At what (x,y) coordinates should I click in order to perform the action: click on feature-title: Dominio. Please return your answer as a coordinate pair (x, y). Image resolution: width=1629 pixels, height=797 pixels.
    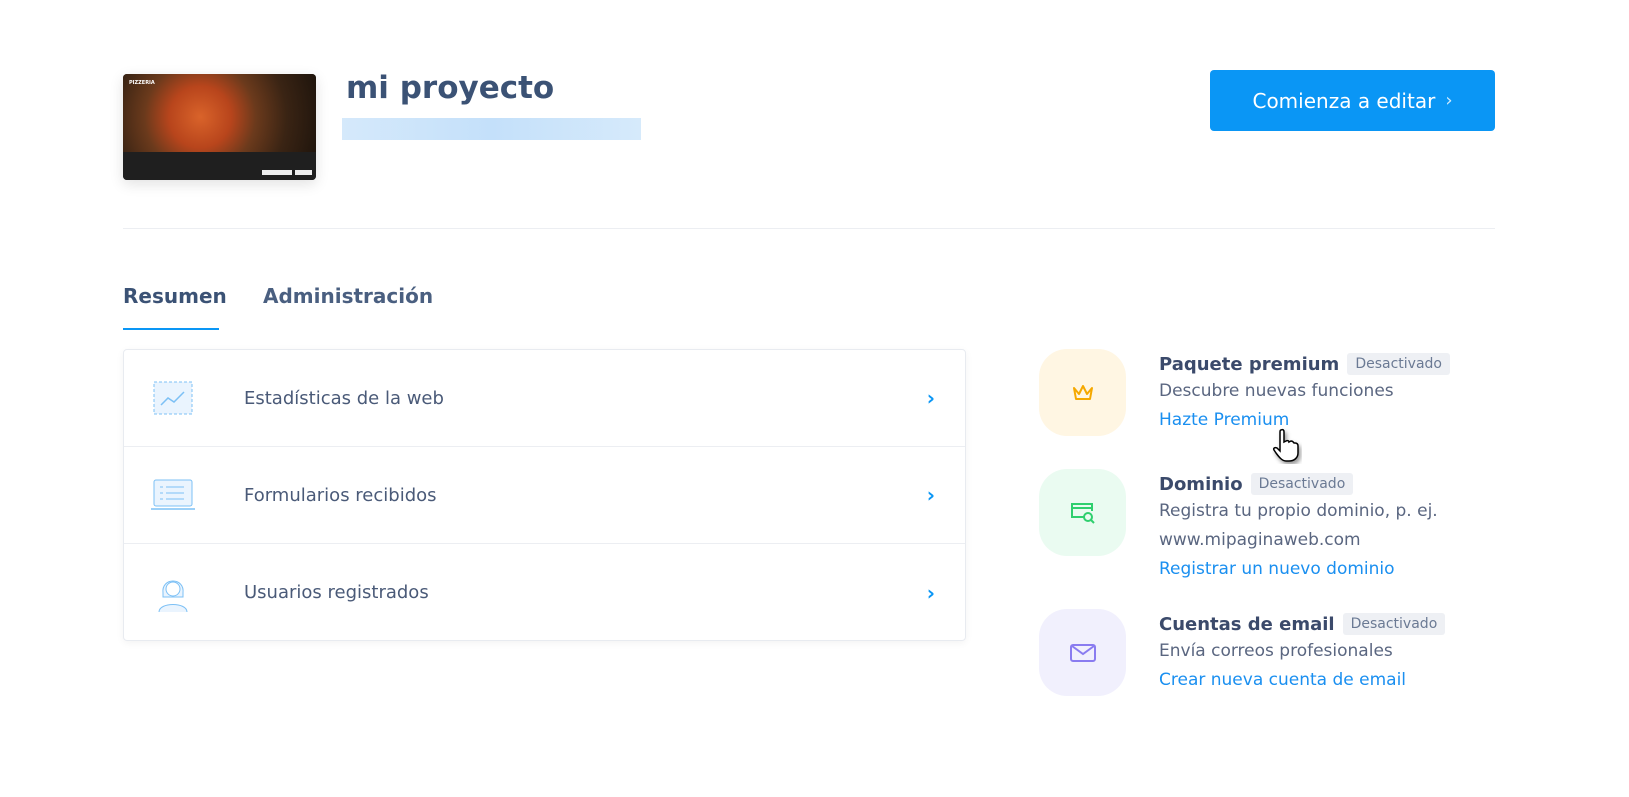
    Looking at the image, I should click on (1201, 484).